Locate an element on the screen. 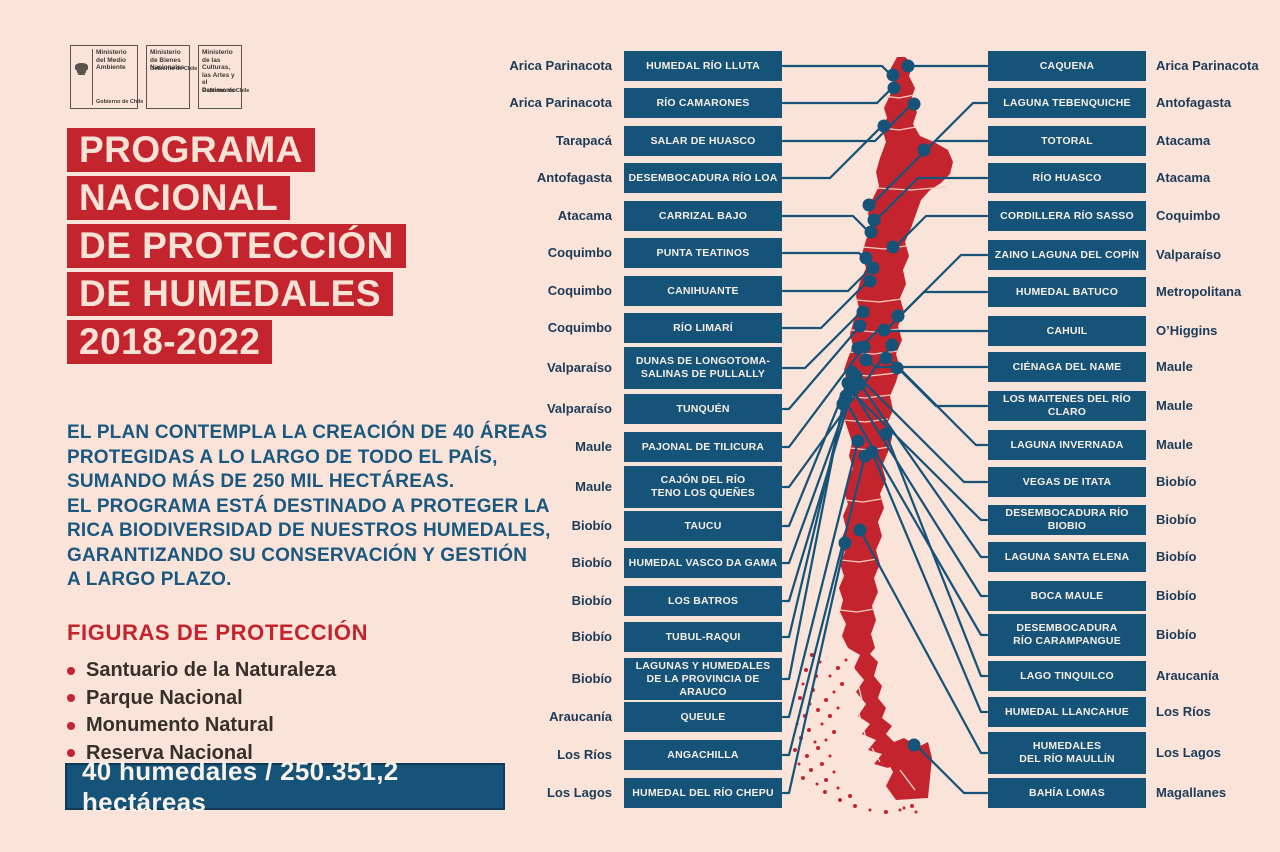 The height and width of the screenshot is (852, 1280). title-bar-line: PROGRAMA is located at coordinates (191, 150).